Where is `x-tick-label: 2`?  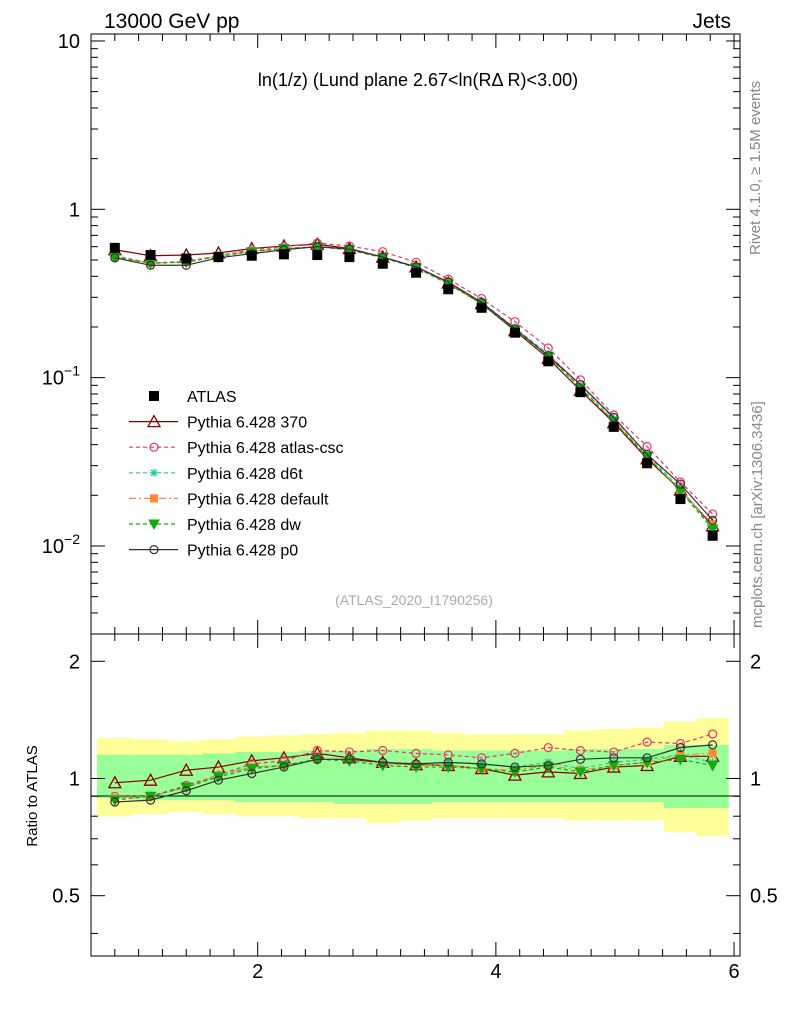
x-tick-label: 2 is located at coordinates (257, 972).